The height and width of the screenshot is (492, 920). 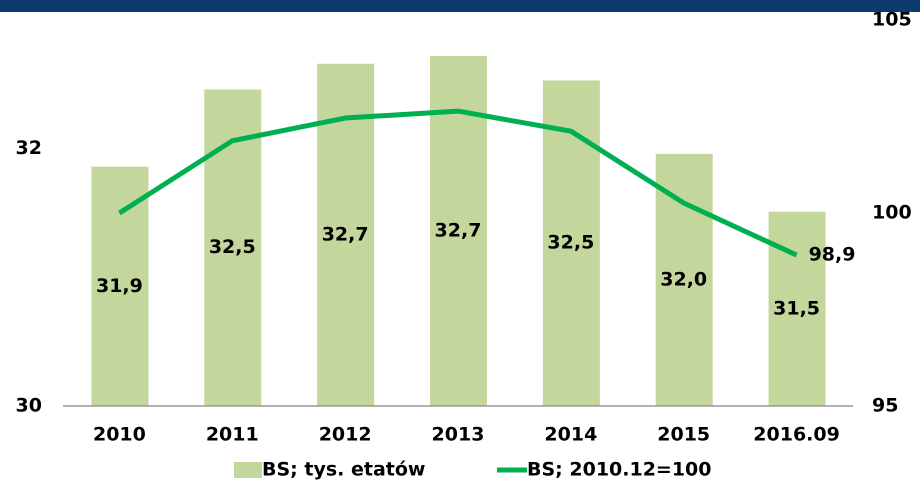 What do you see at coordinates (248, 470) in the screenshot?
I see `legend-swatch` at bounding box center [248, 470].